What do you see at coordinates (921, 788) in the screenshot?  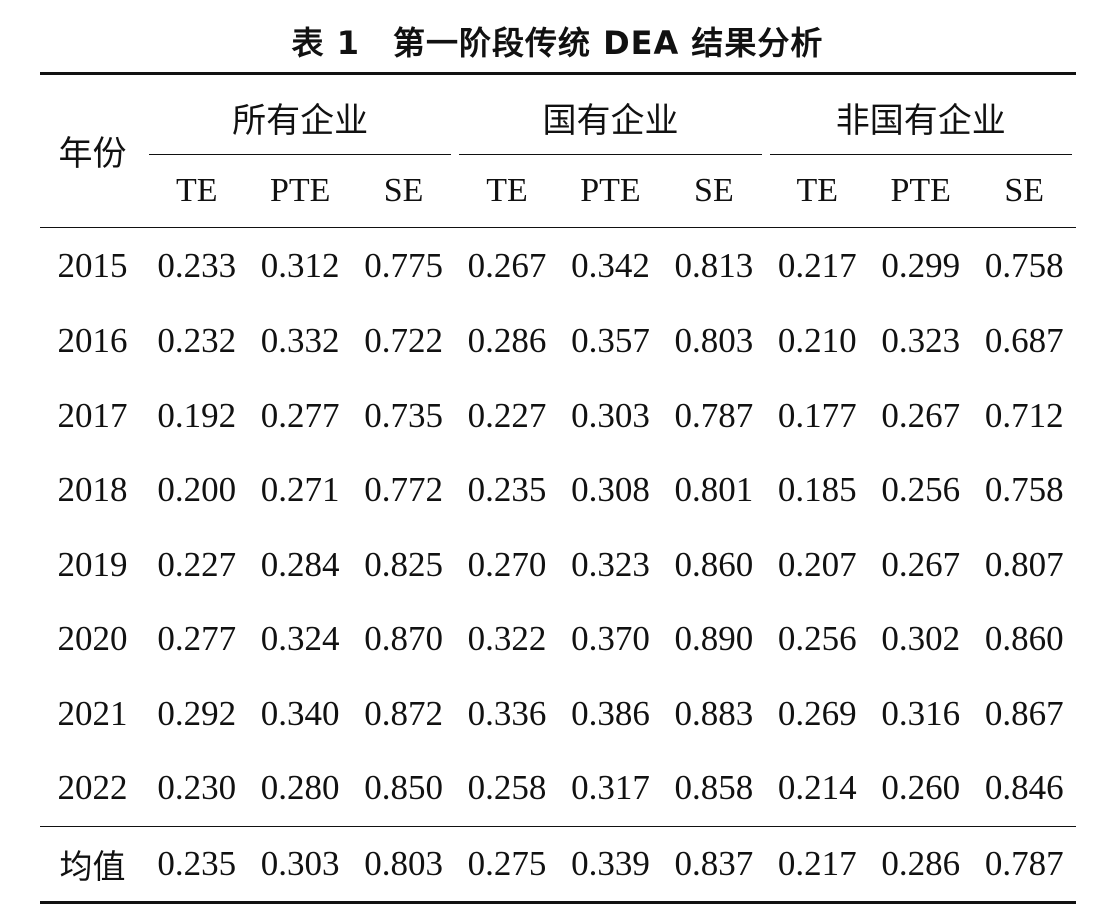 I see `cell-value: 0.260` at bounding box center [921, 788].